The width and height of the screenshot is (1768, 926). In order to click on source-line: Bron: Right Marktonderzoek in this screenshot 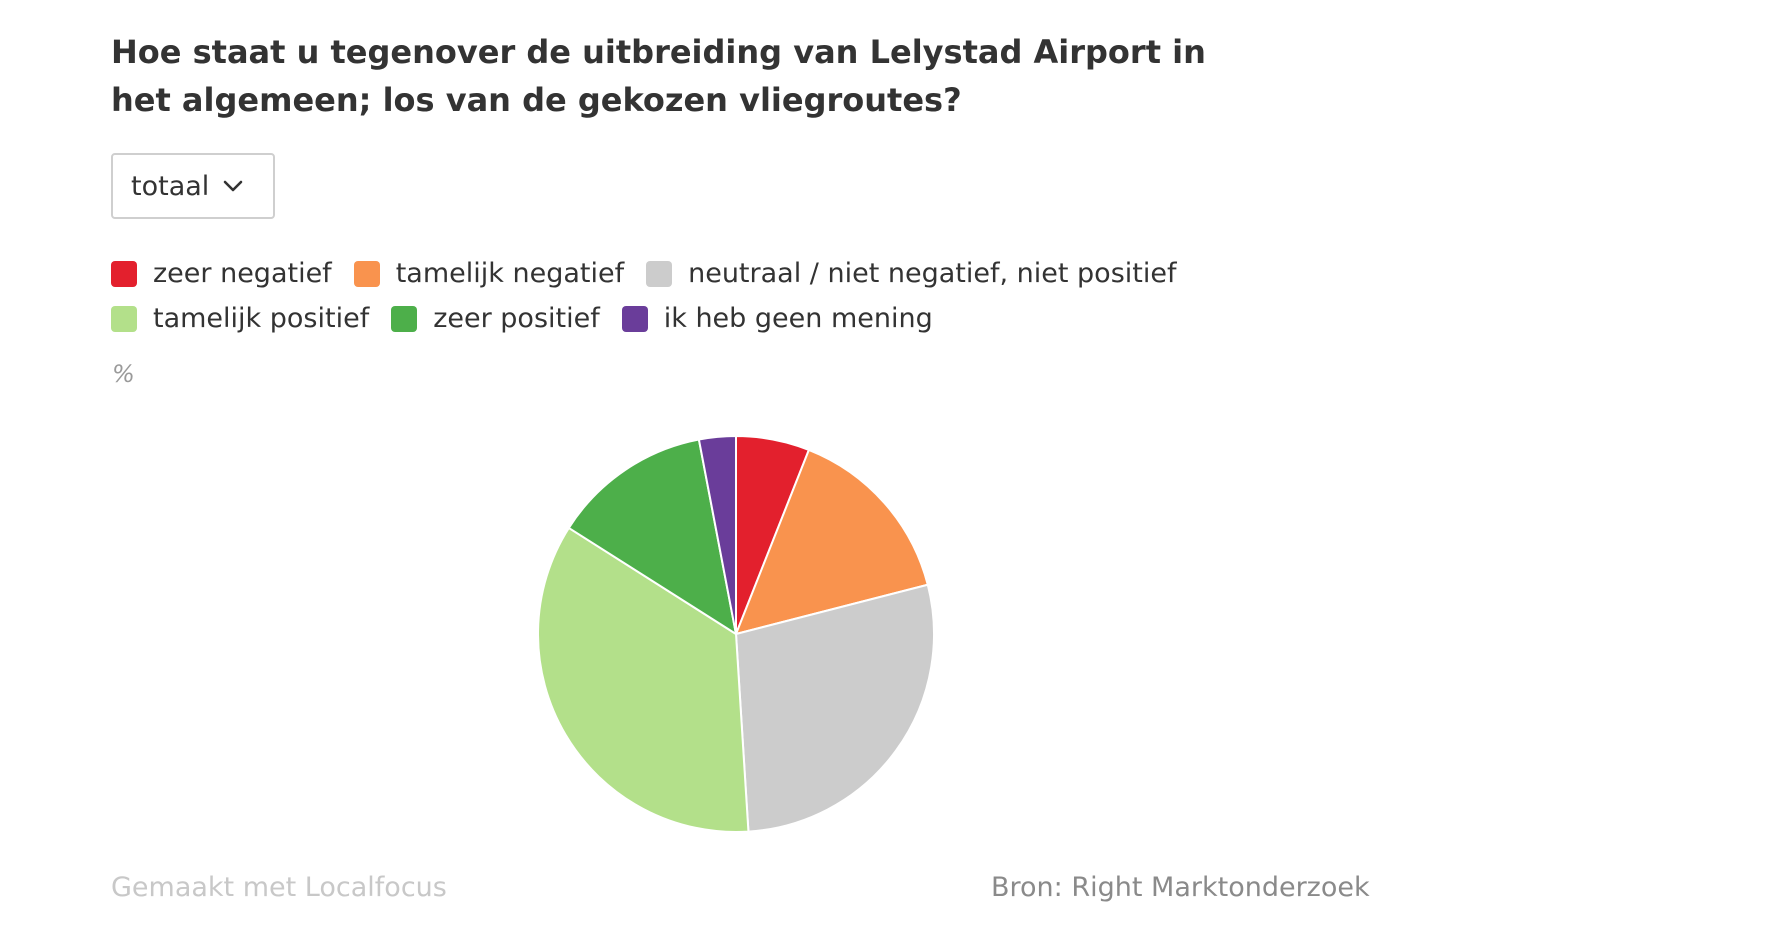, I will do `click(1180, 887)`.